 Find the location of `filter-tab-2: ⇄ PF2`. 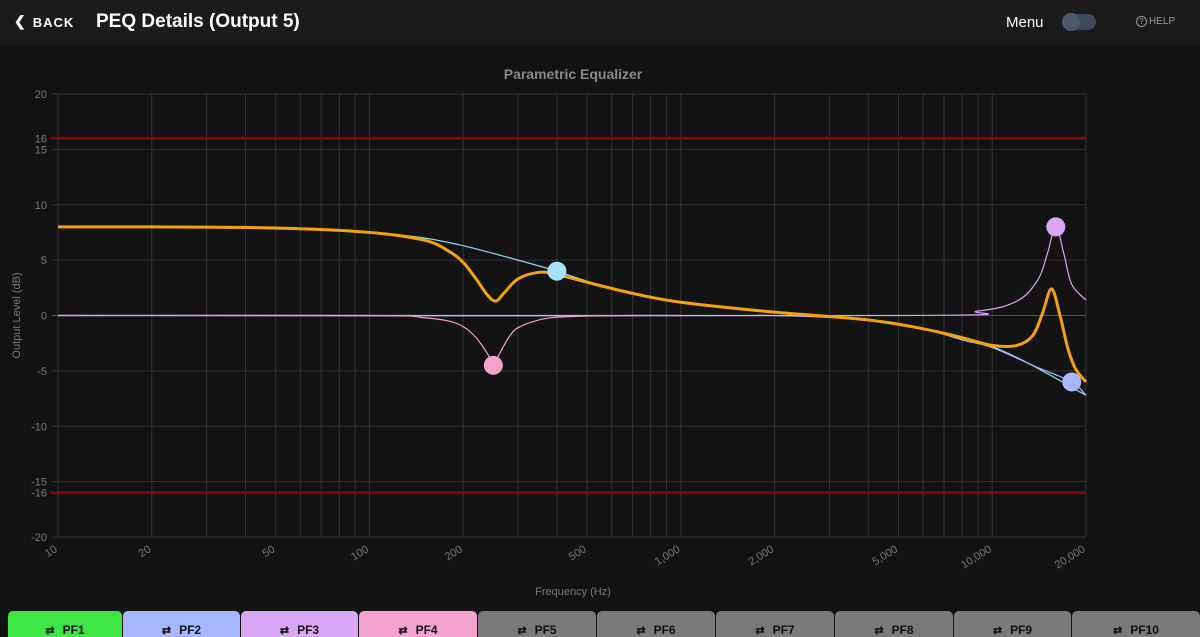

filter-tab-2: ⇄ PF2 is located at coordinates (181, 624).